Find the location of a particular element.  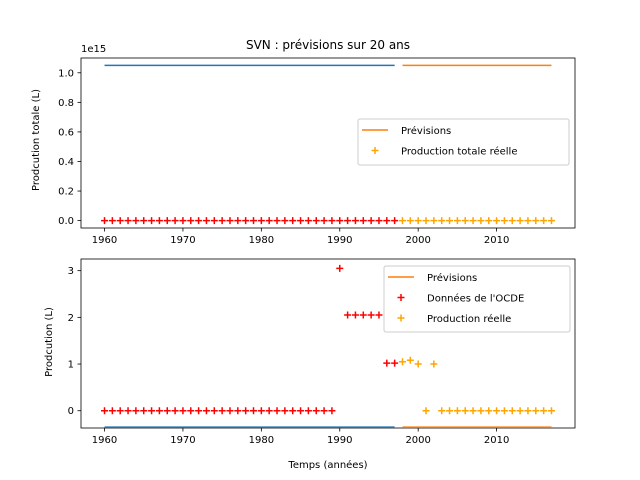

top-x-tick-label: 1970 is located at coordinates (182, 240).